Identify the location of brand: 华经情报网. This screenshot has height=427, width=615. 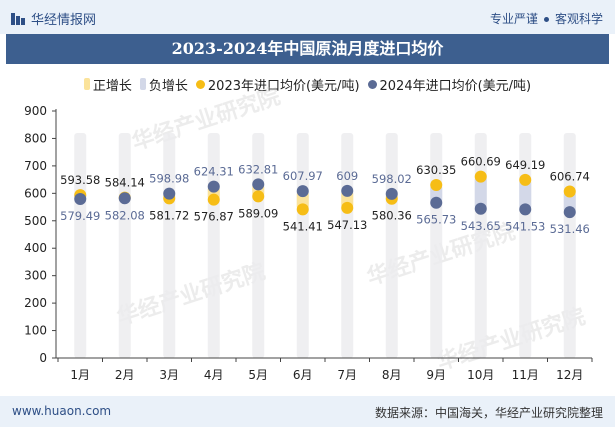
(53, 18).